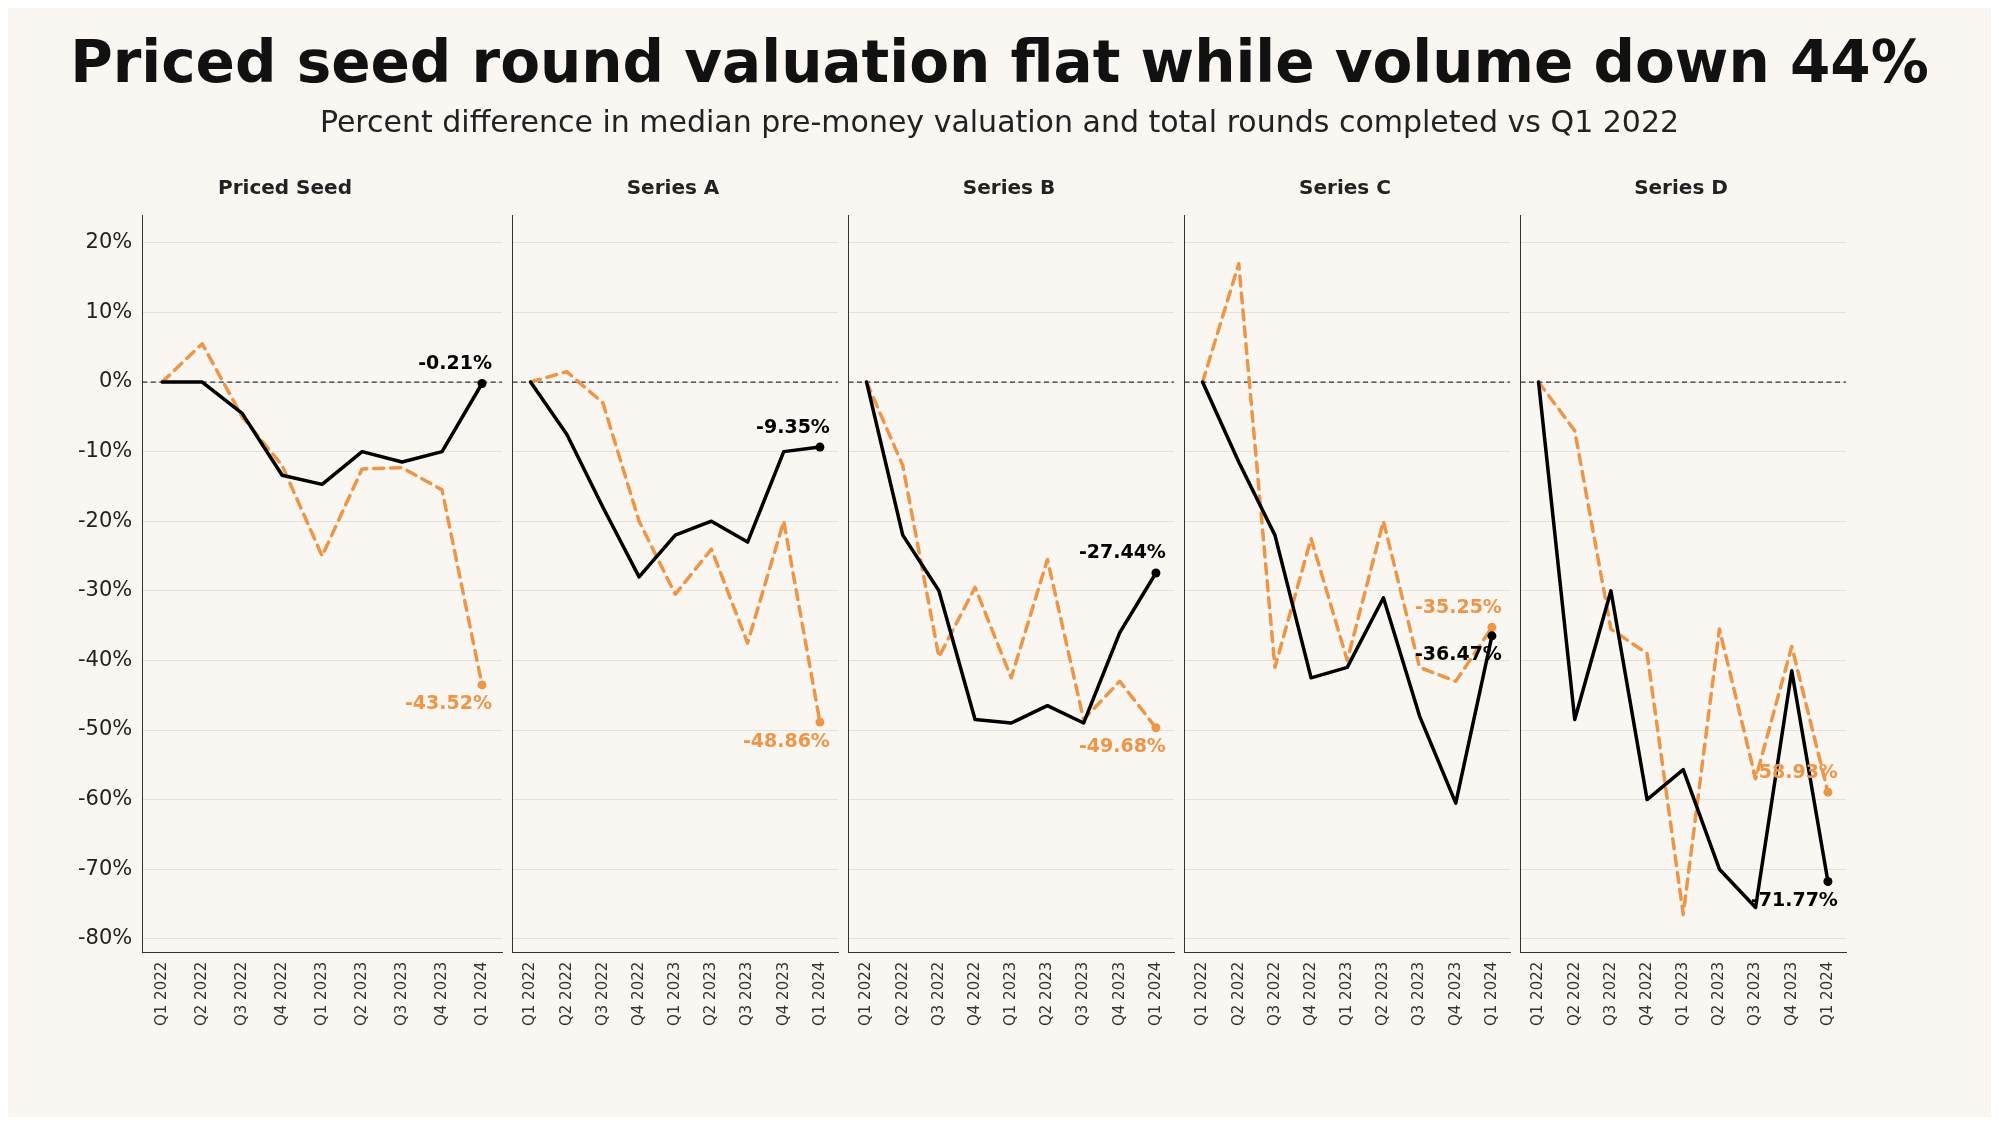  I want to click on chart-title: Series C, so click(1345, 187).